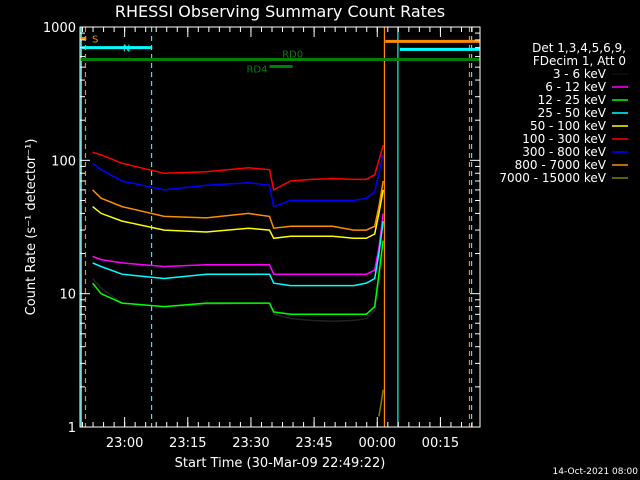 Image resolution: width=640 pixels, height=480 pixels. I want to click on x-tick-label: 23:15, so click(187, 443).